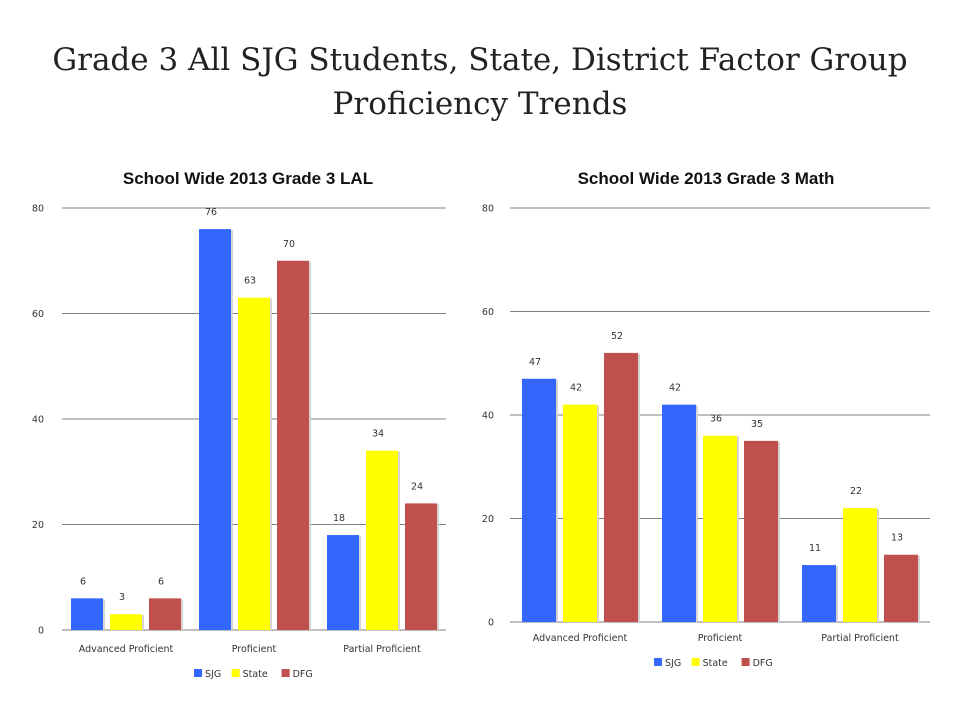 This screenshot has height=720, width=960. I want to click on lal-y-tick-40: 40, so click(38, 420).